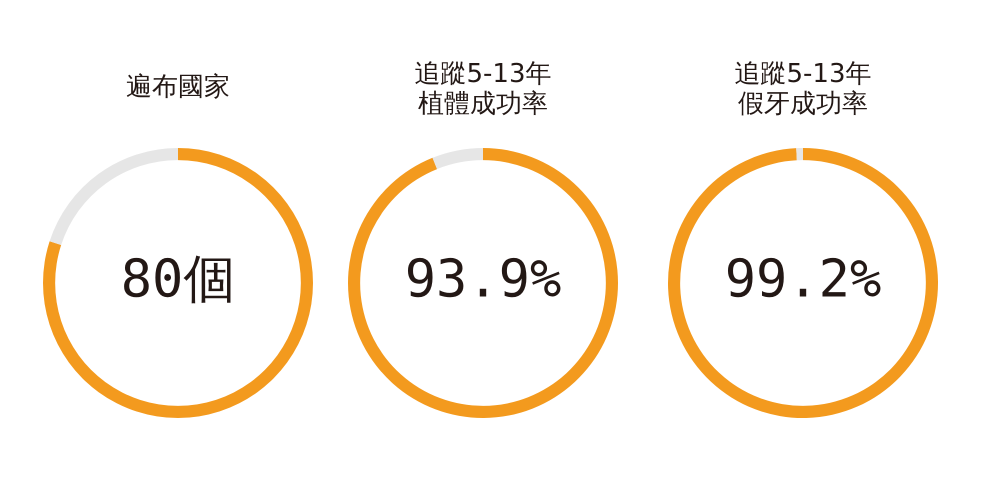 The width and height of the screenshot is (1000, 478). Describe the element at coordinates (178, 87) in the screenshot. I see `chart-title: 遍布國家` at that location.